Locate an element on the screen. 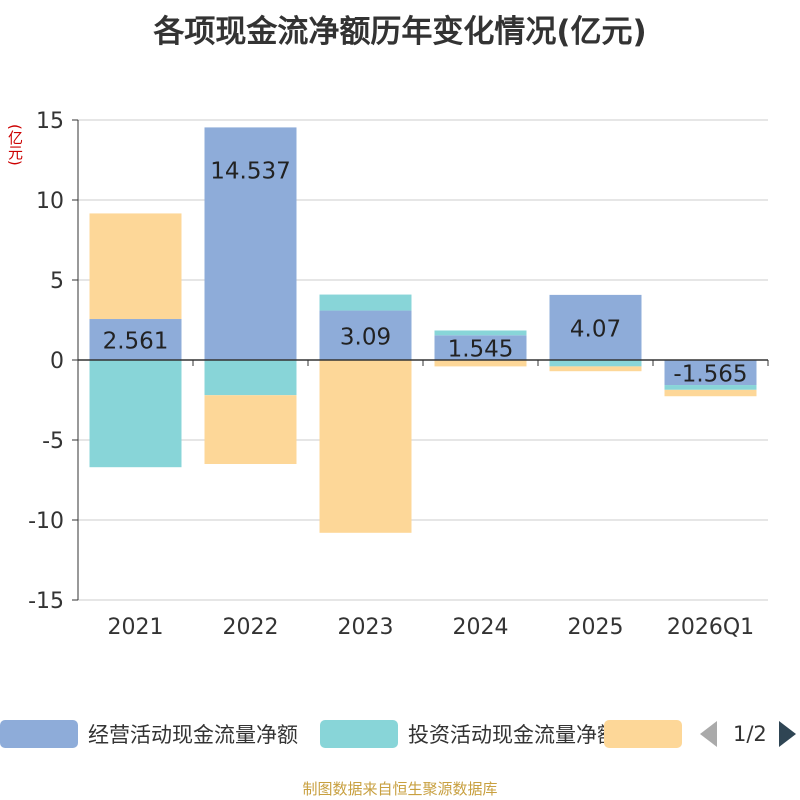 The width and height of the screenshot is (800, 800). bar-series2-2025 is located at coordinates (595, 369).